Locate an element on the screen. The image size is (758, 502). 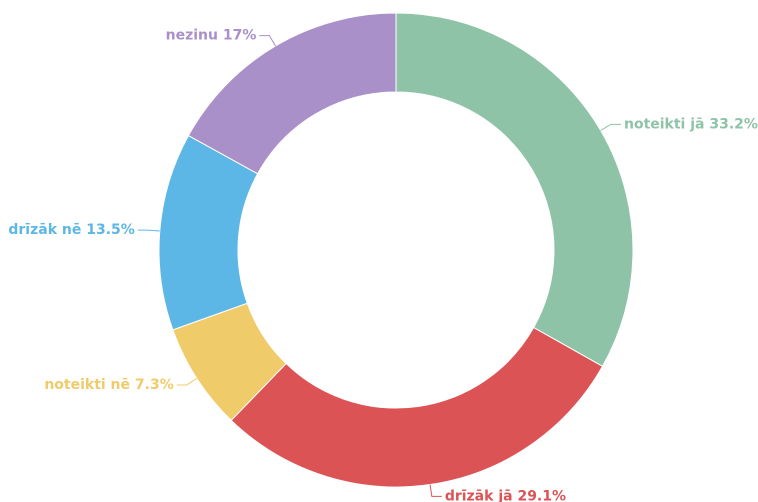
label-name: nezinu is located at coordinates (192, 36).